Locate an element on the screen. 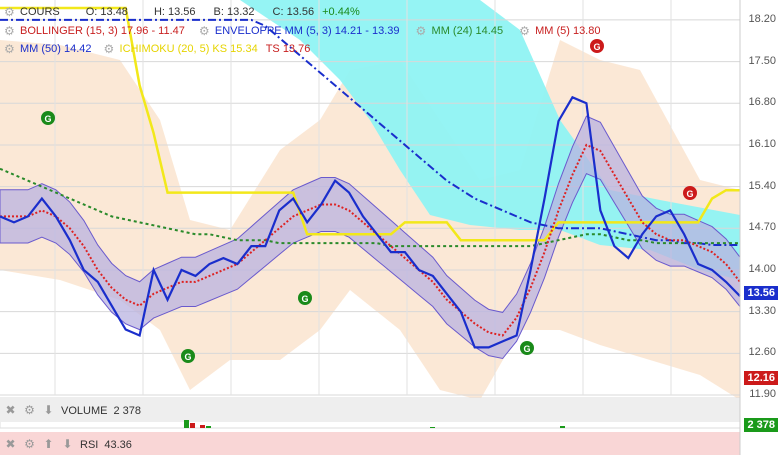 Image resolution: width=780 pixels, height=455 pixels. ichimoku-legend: ICHIMOKU (20, 5) KS 15.34 is located at coordinates (188, 49).